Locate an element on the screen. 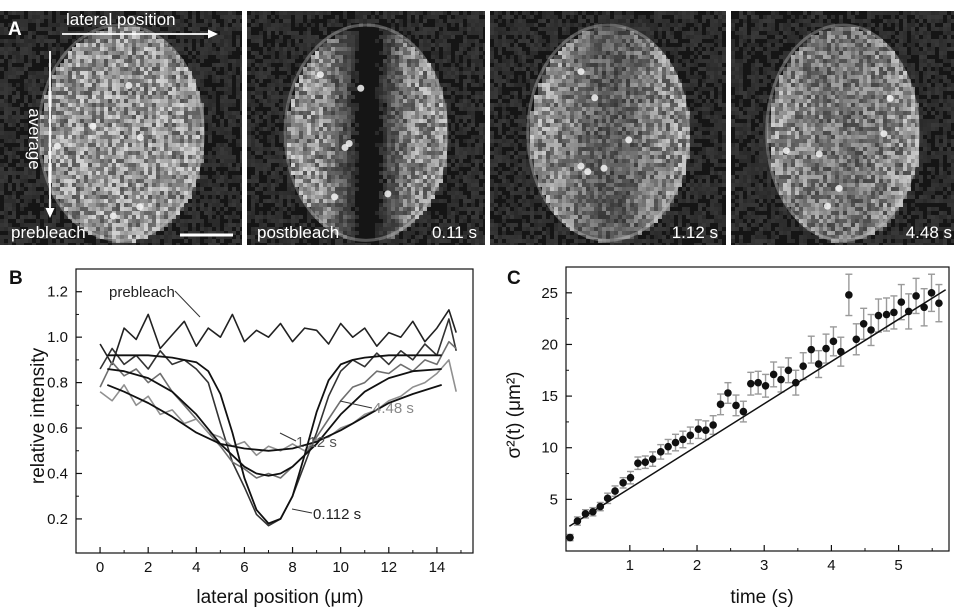 The image size is (954, 611). trace-0-112-s is located at coordinates (278, 422).